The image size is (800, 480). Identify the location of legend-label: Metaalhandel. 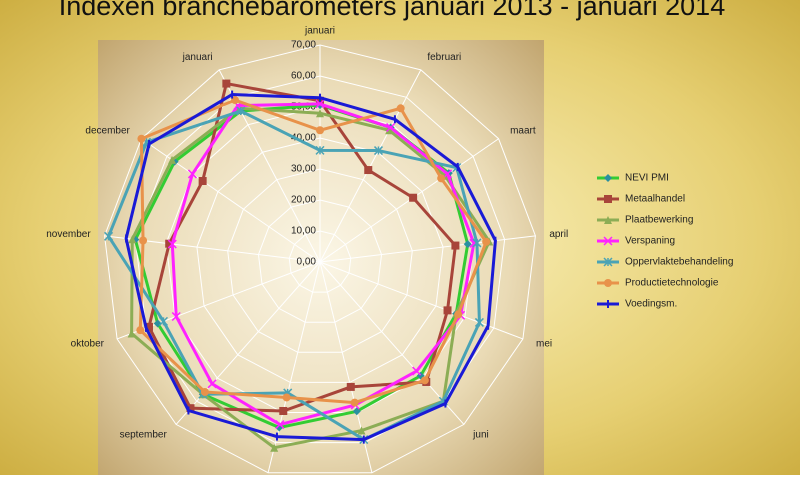
(655, 199).